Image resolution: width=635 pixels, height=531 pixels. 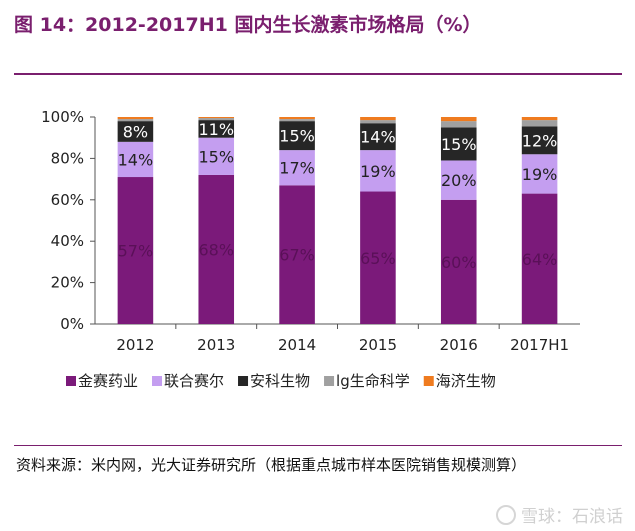 I want to click on x-tick-label: 2013, so click(x=216, y=345).